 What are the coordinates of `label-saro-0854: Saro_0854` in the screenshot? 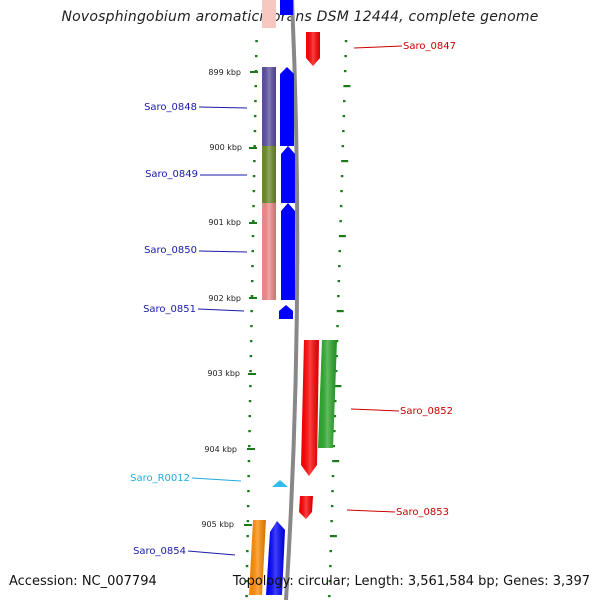 It's located at (184, 551).